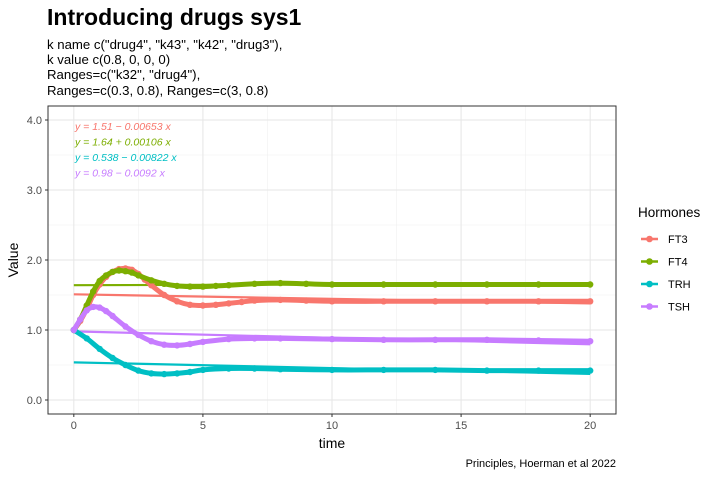  I want to click on x-tick-label: 10, so click(332, 426).